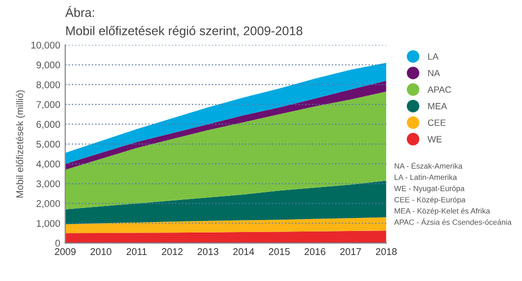 This screenshot has height=281, width=522. I want to click on chart-title: Ábra:, so click(79, 11).